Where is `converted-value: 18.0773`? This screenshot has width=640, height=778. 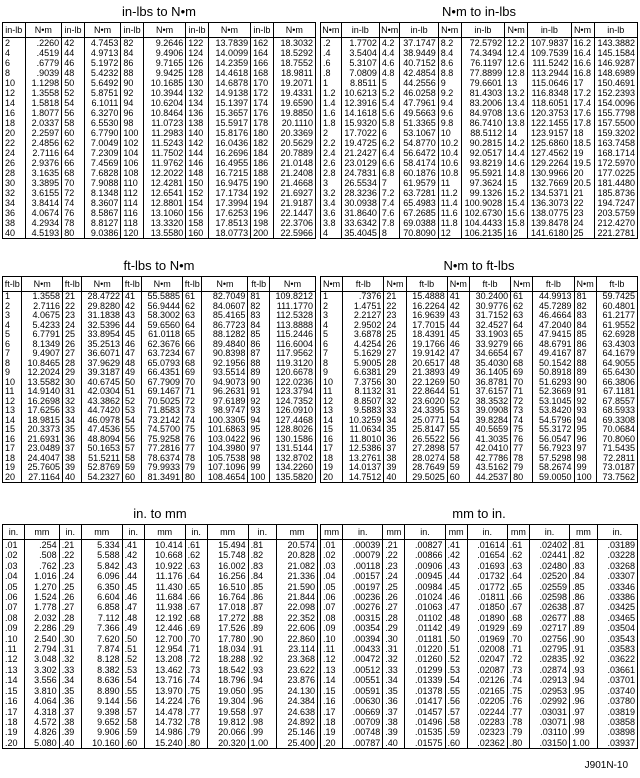 converted-value: 18.0773 is located at coordinates (229, 233).